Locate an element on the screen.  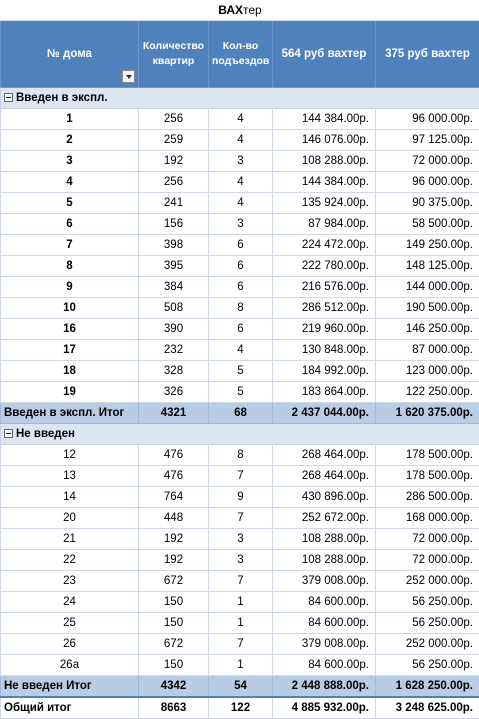
price375-cell: 148 125.00р. is located at coordinates (427, 266).